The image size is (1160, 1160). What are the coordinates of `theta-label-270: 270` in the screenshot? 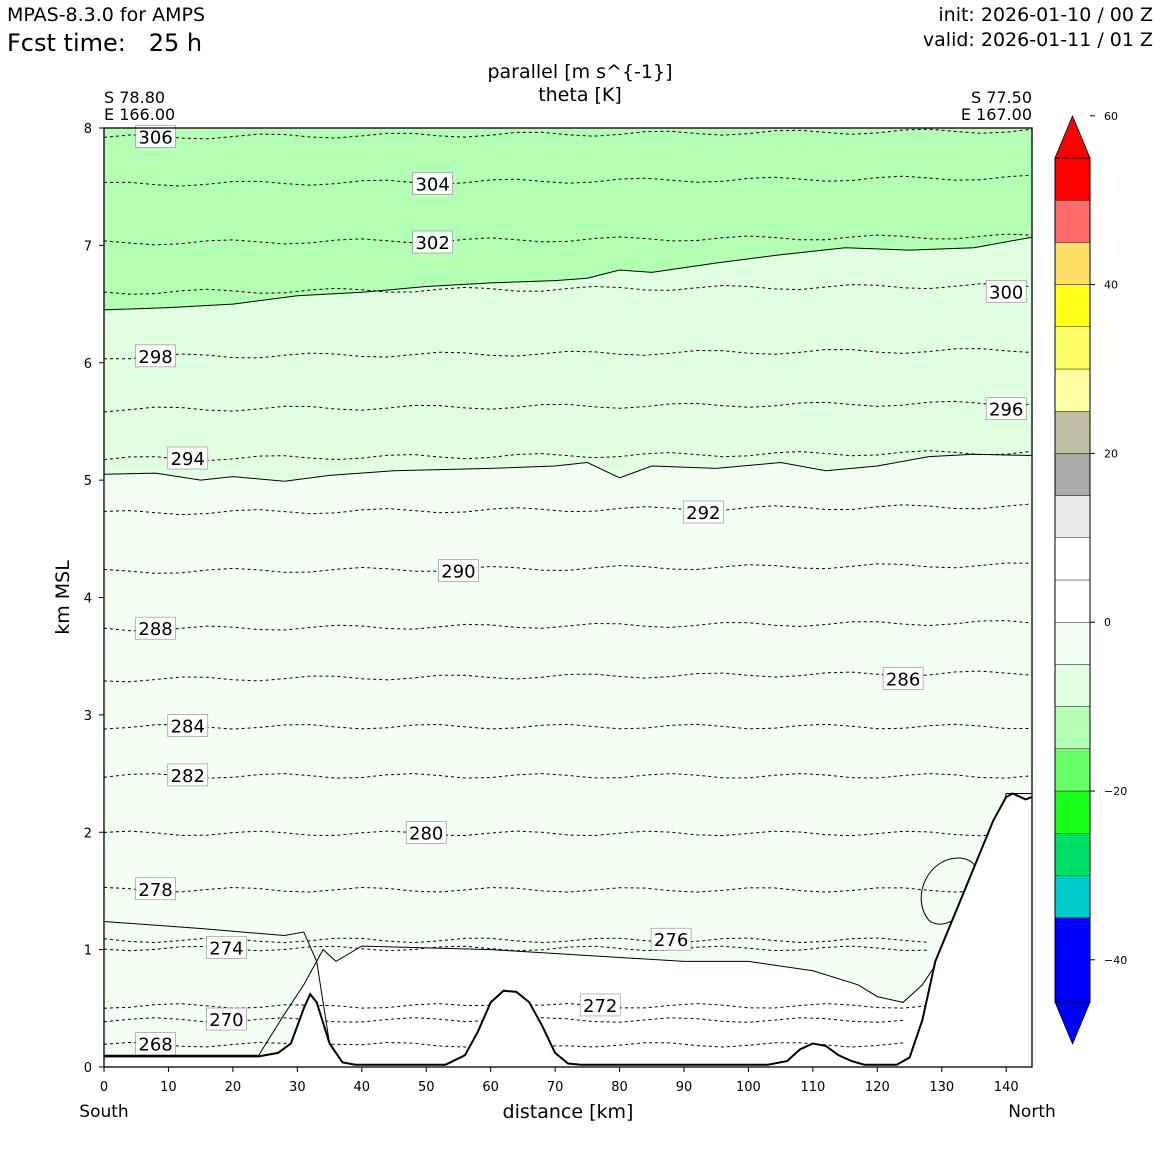 It's located at (226, 1020).